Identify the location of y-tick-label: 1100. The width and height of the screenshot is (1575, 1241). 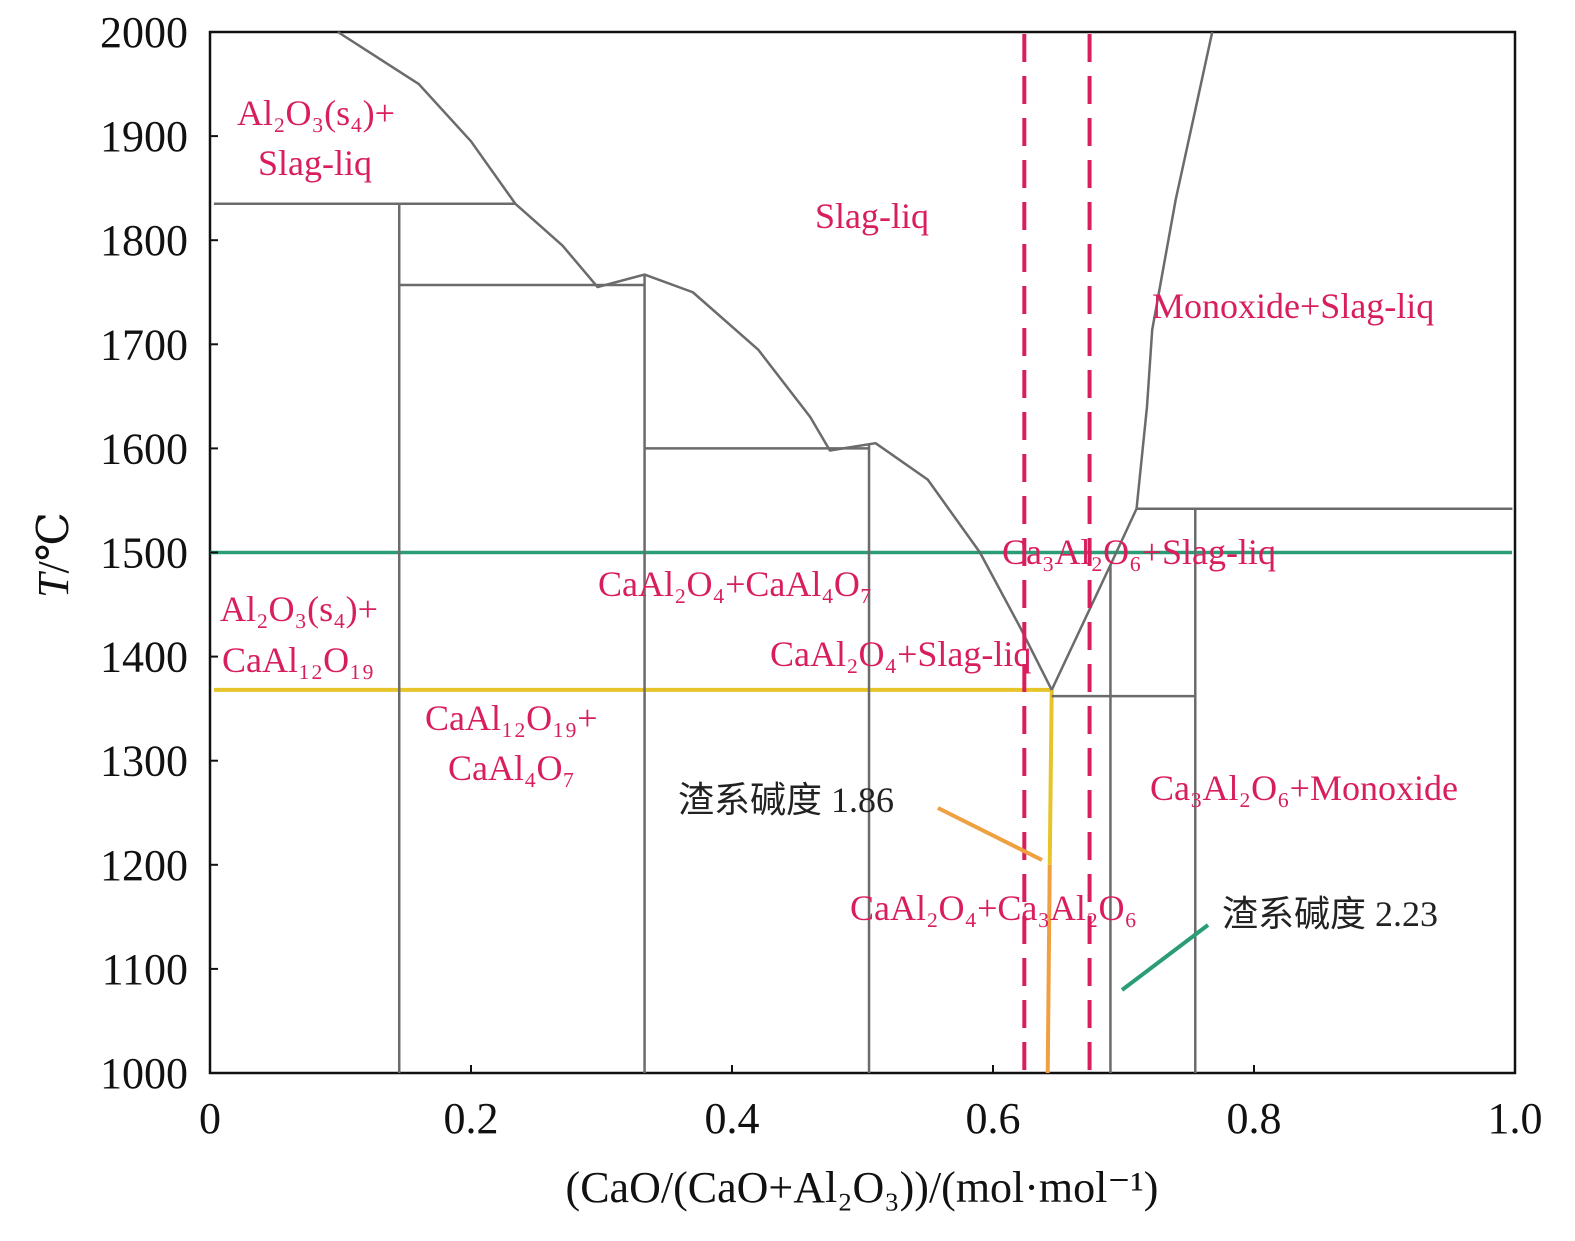
(145, 969).